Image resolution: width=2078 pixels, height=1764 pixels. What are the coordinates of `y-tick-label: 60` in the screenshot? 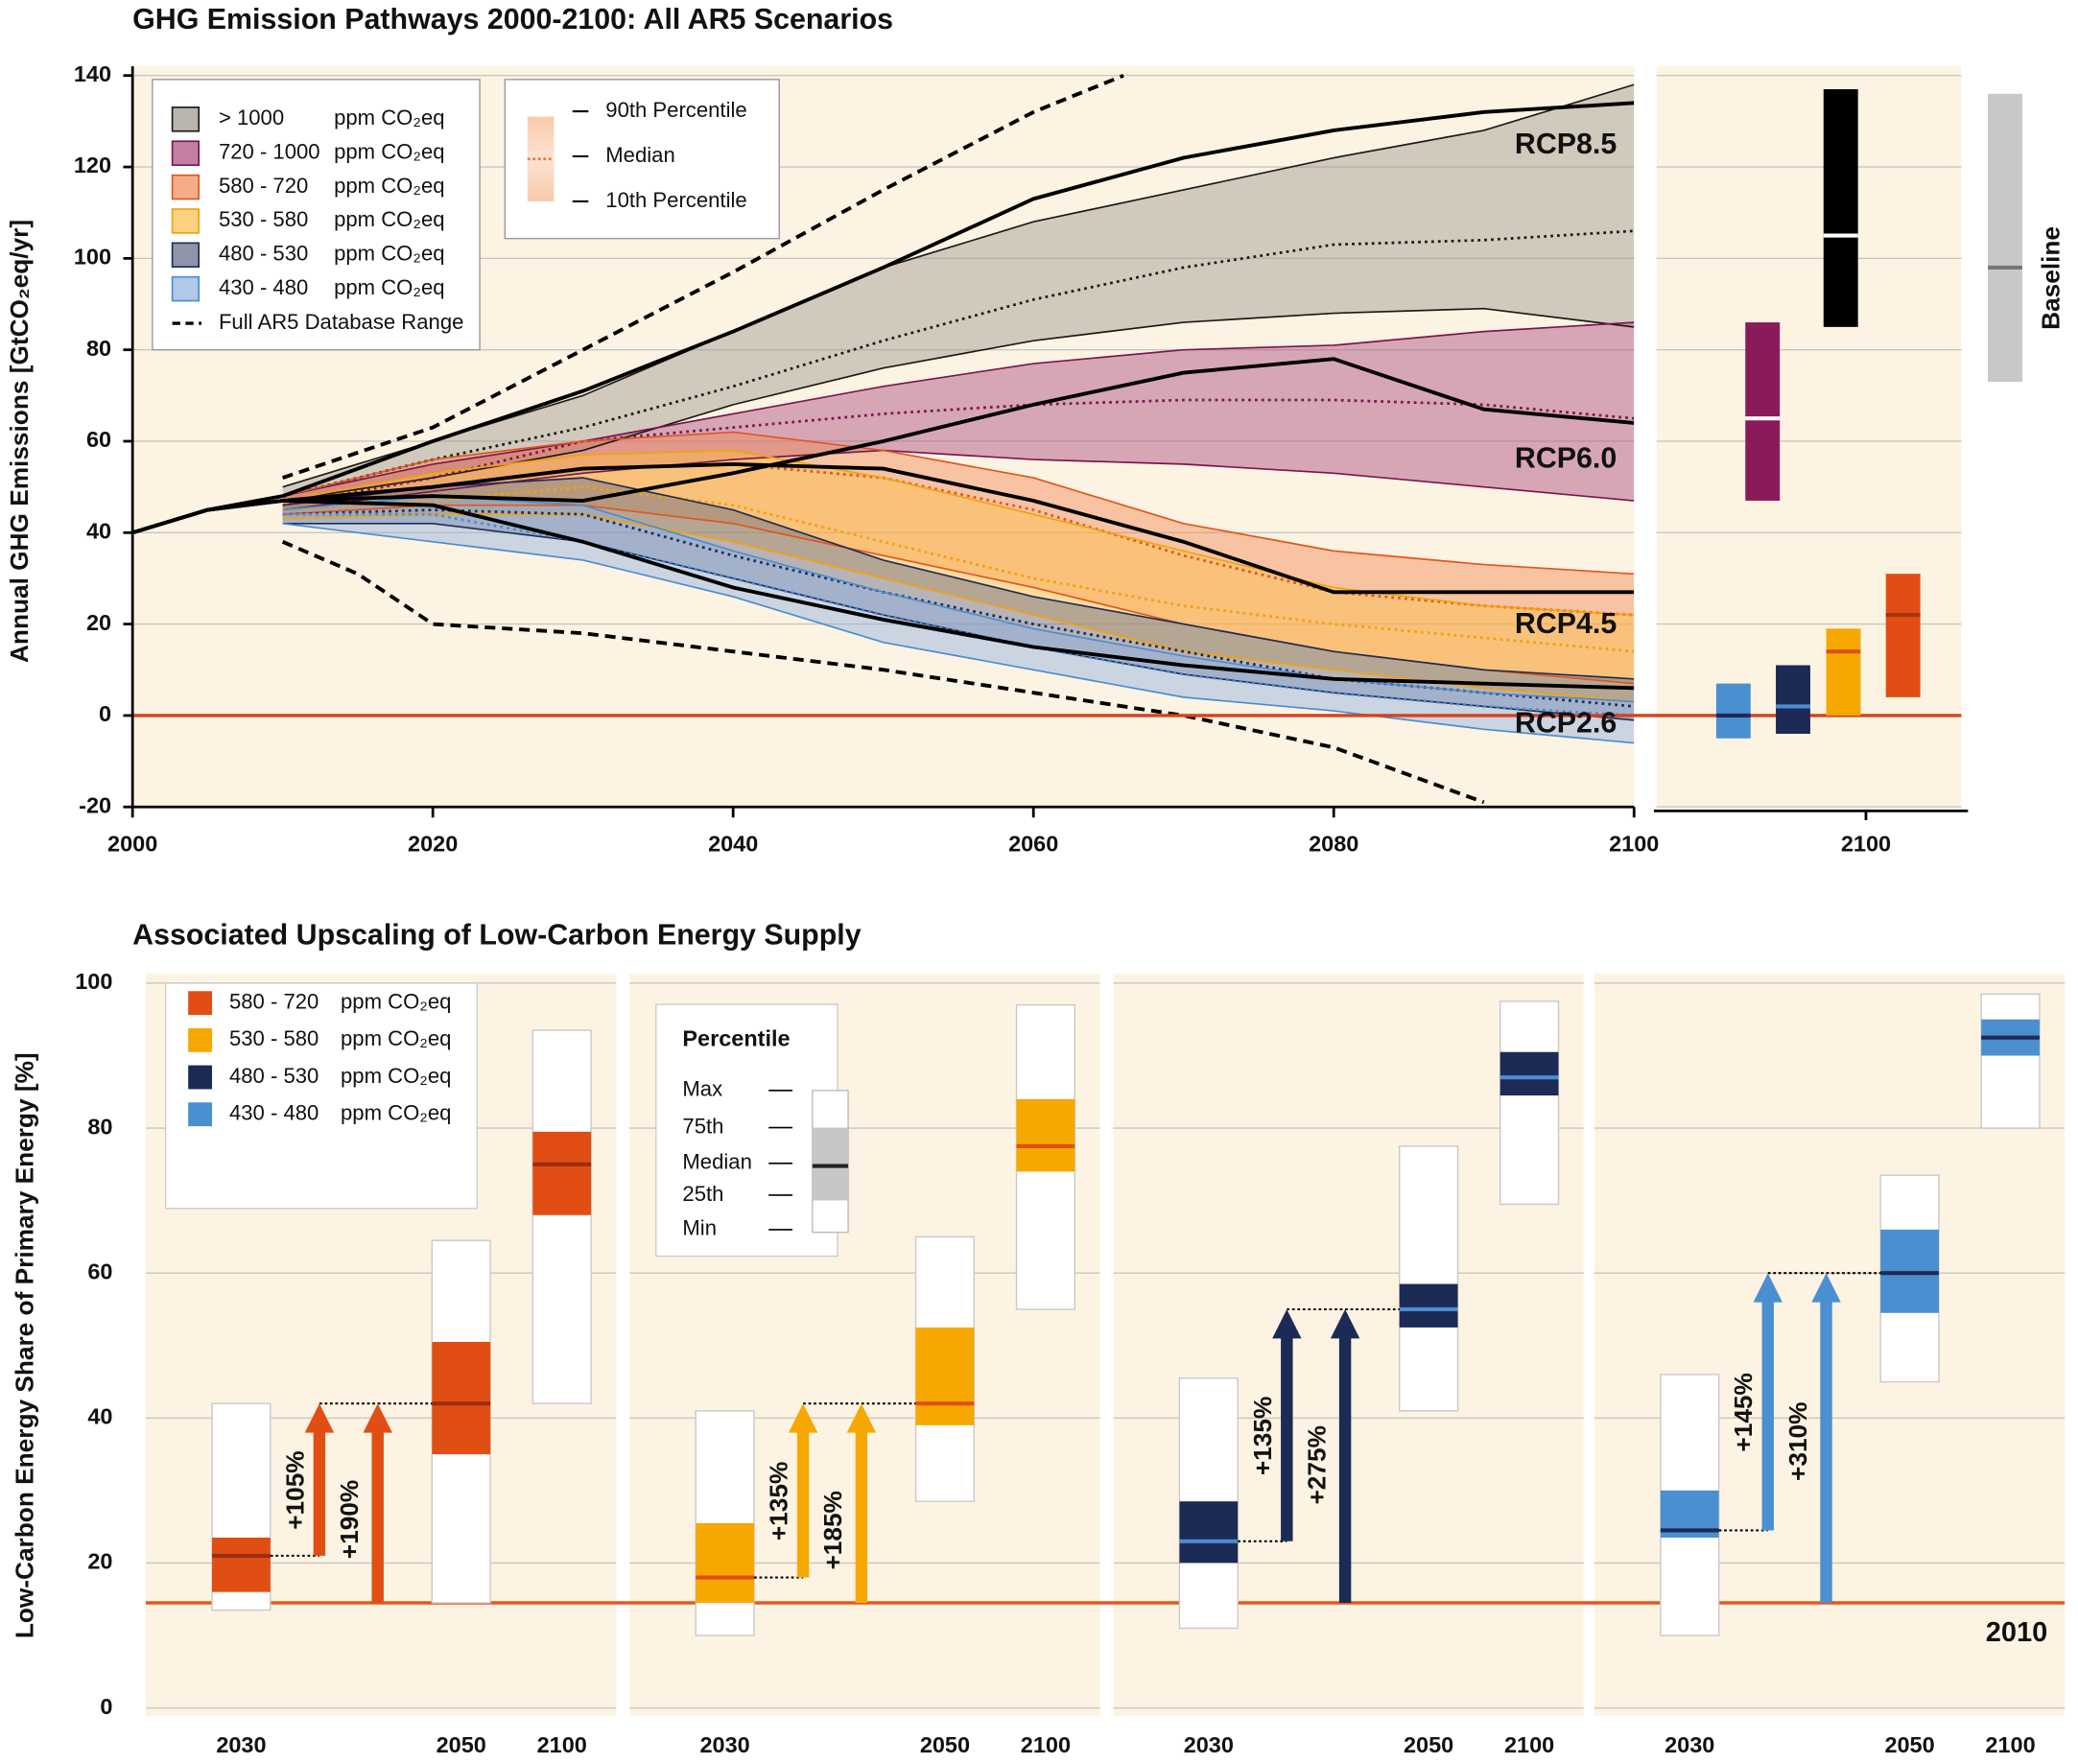 It's located at (99, 440).